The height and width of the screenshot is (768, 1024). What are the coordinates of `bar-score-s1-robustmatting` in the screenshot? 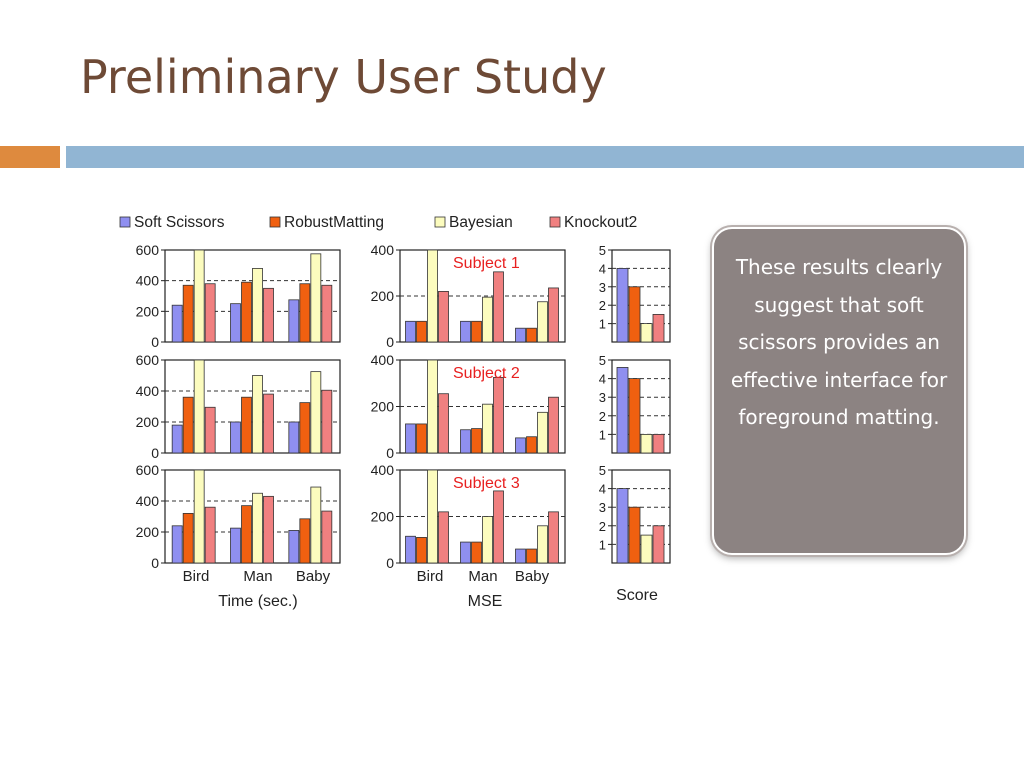 It's located at (634, 314).